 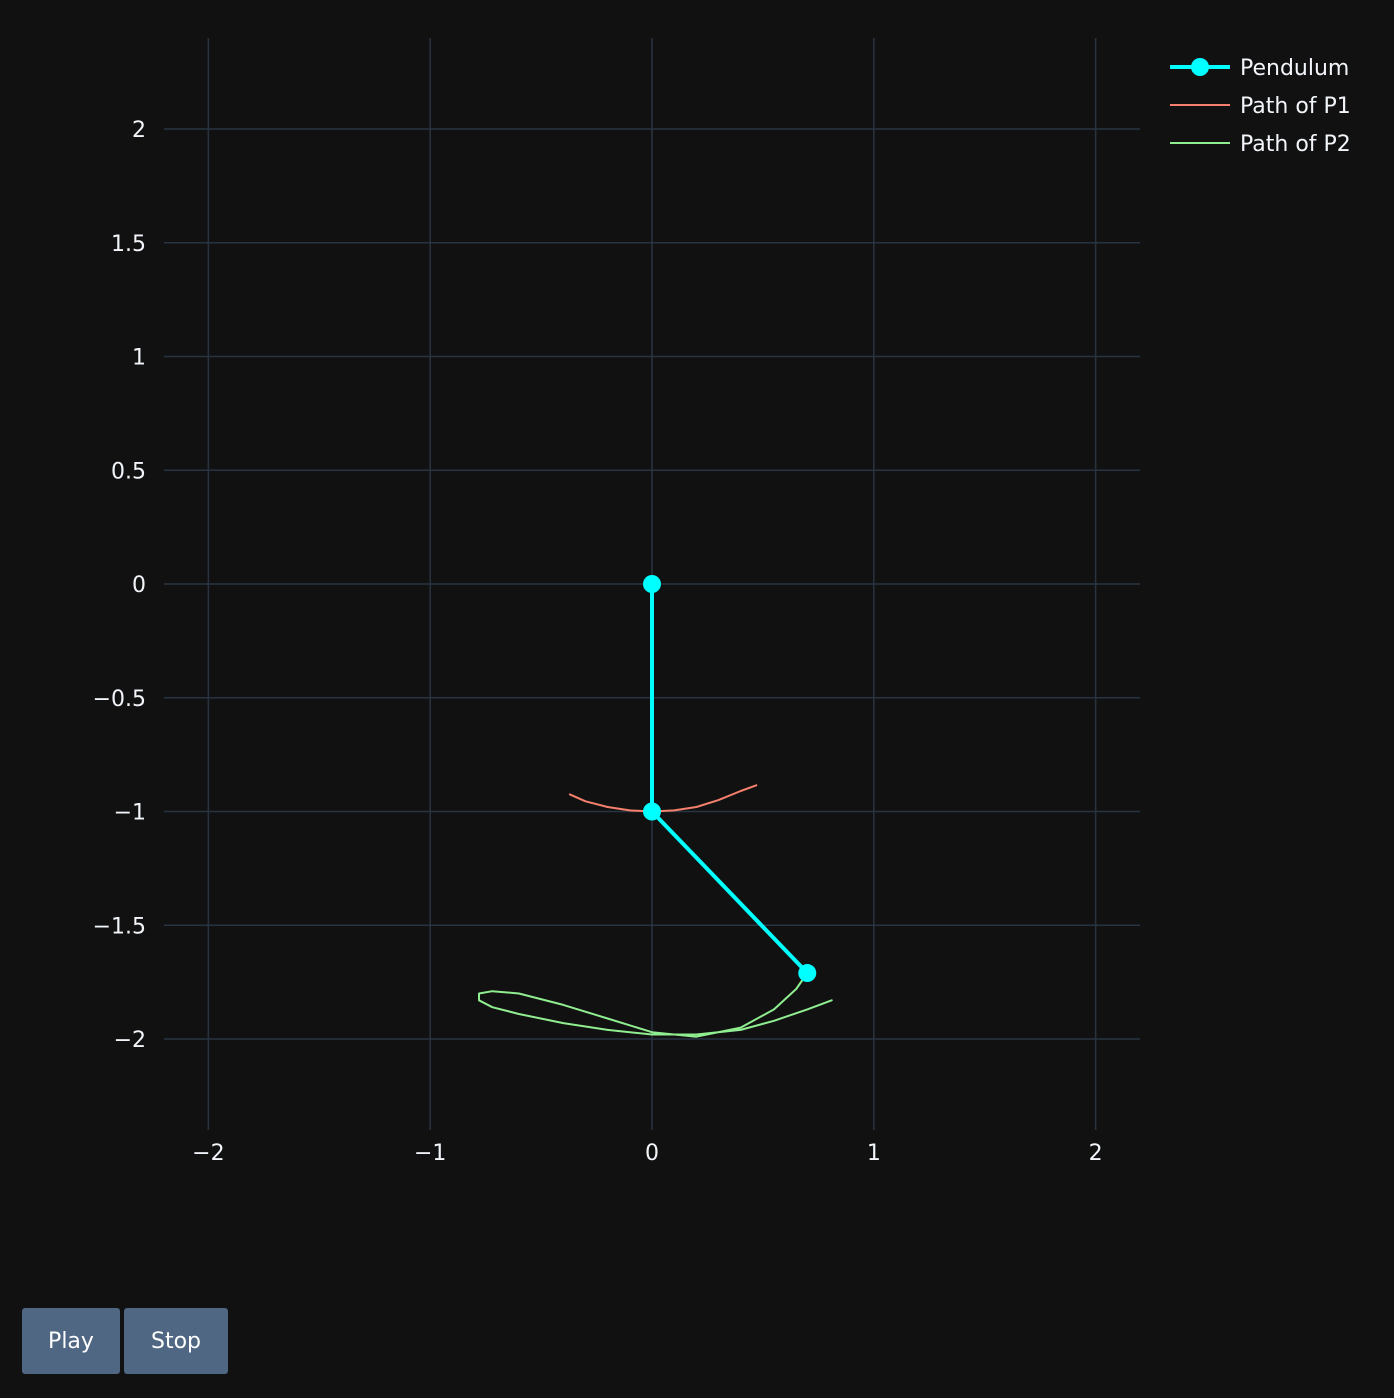 What do you see at coordinates (119, 585) in the screenshot?
I see `y-tick-labels: 2 1.5 1 0.5 0 −0.5 −1 −1.5 −2` at bounding box center [119, 585].